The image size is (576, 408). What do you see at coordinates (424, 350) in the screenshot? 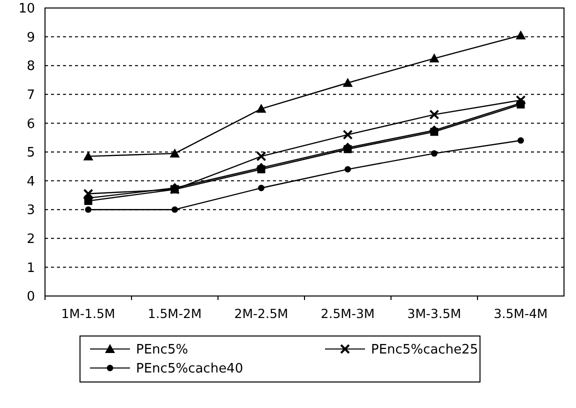
I see `legend-label: PEnc5%cache25` at bounding box center [424, 350].